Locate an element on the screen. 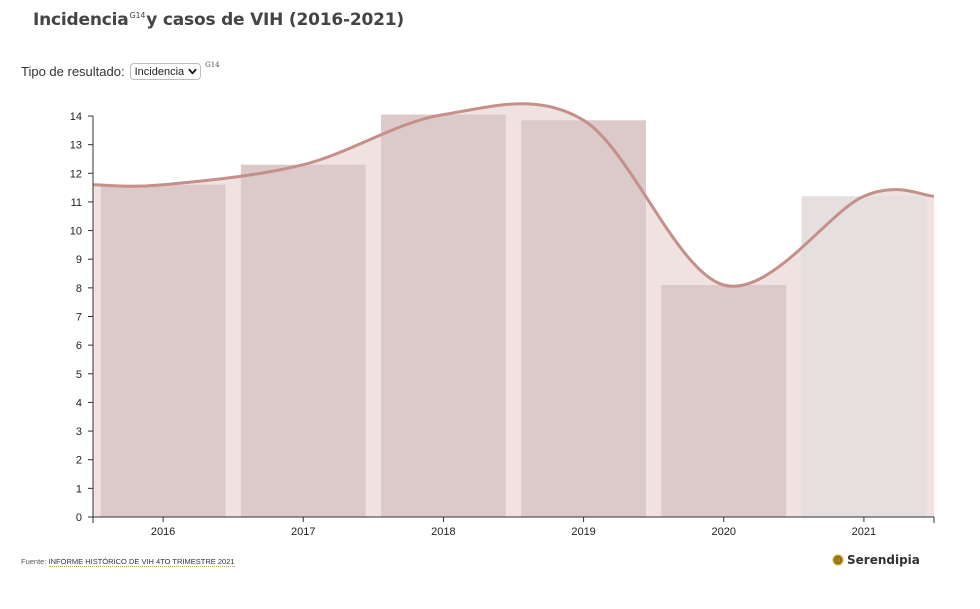 This screenshot has height=609, width=980. bar-2020 is located at coordinates (724, 400).